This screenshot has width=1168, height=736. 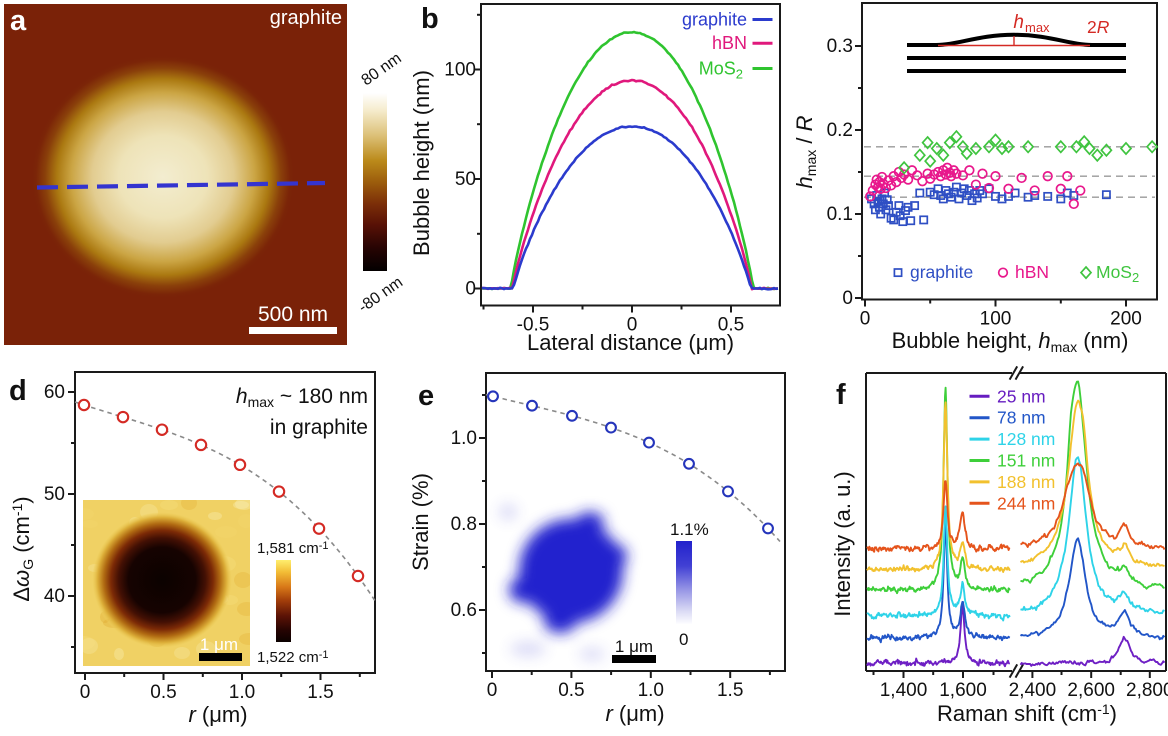 I want to click on svg-text: in graphite, so click(x=319, y=427).